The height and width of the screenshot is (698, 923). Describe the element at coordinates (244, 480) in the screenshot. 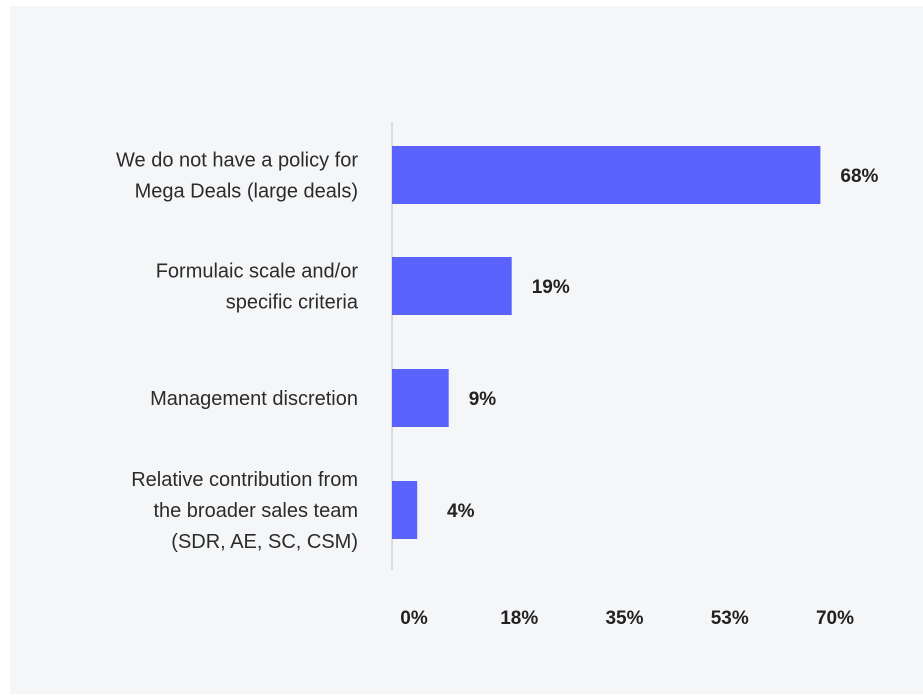

I see `category-label-line: Relative contribution from` at that location.